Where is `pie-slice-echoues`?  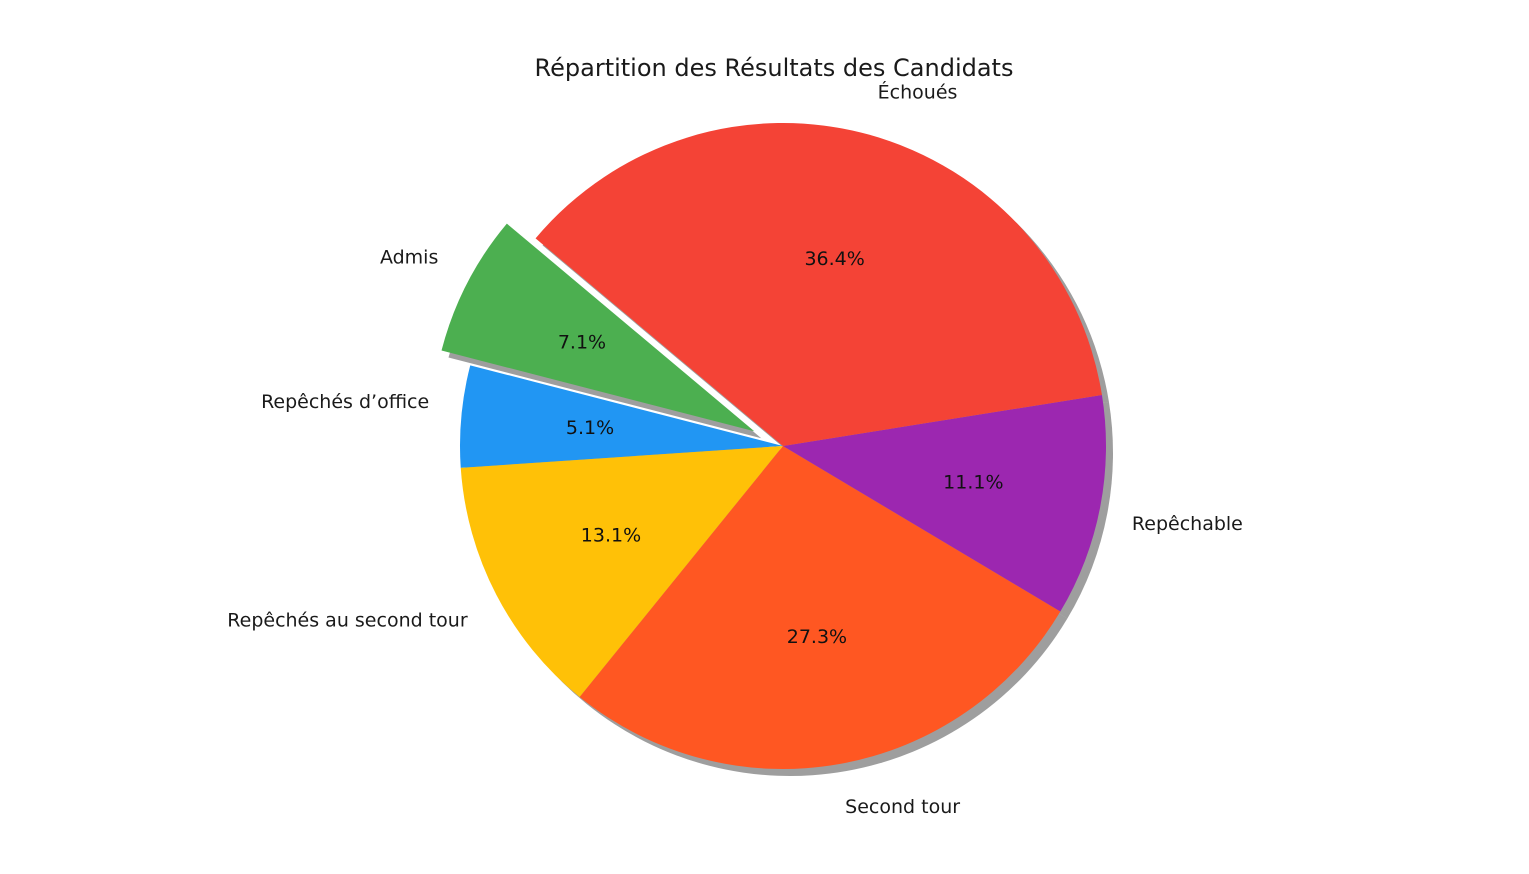 pie-slice-echoues is located at coordinates (818, 284).